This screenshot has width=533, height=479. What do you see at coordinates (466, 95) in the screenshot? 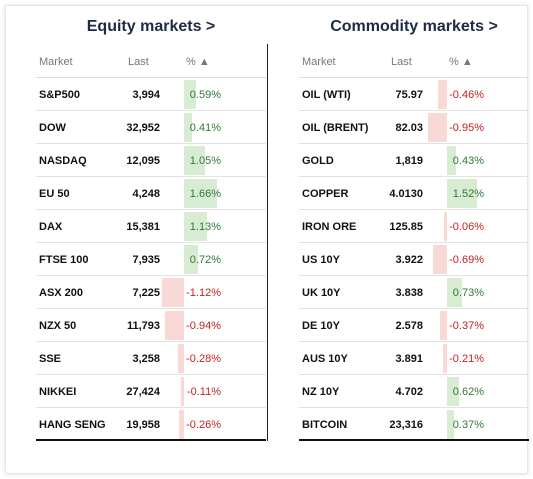
I see `percent-change: -0.46%` at bounding box center [466, 95].